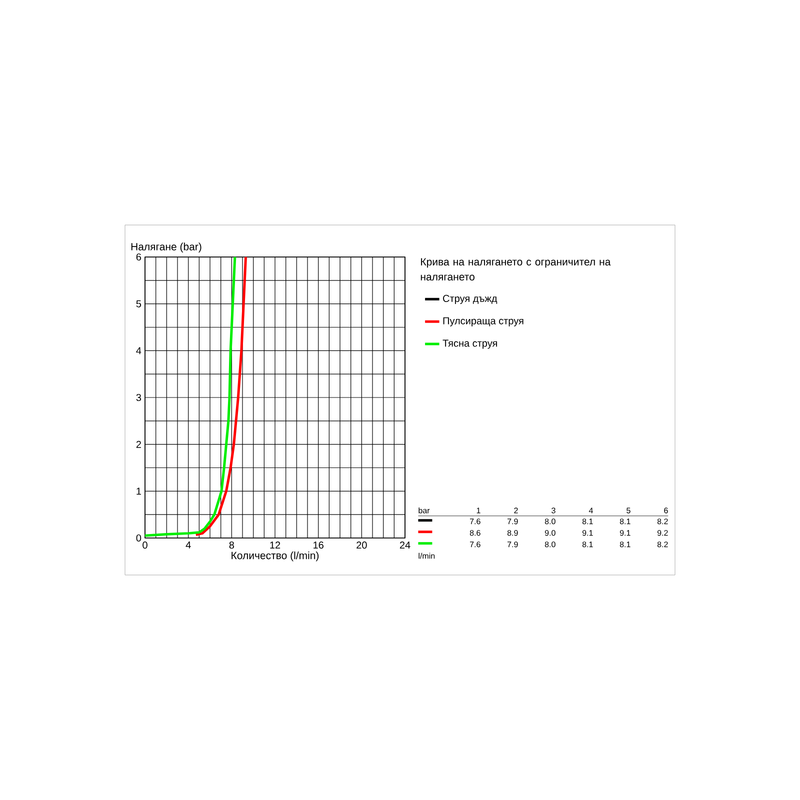 The image size is (800, 800). Describe the element at coordinates (138, 444) in the screenshot. I see `y-tick-label: 2` at that location.